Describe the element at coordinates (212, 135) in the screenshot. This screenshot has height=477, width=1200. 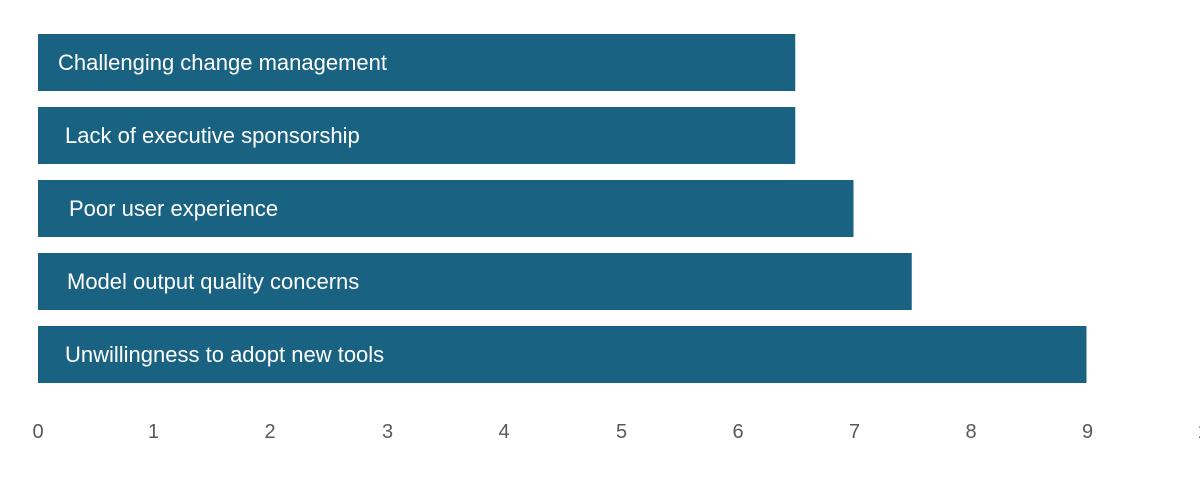
I see `bar-label-2: Lack of executive sponsorship` at that location.